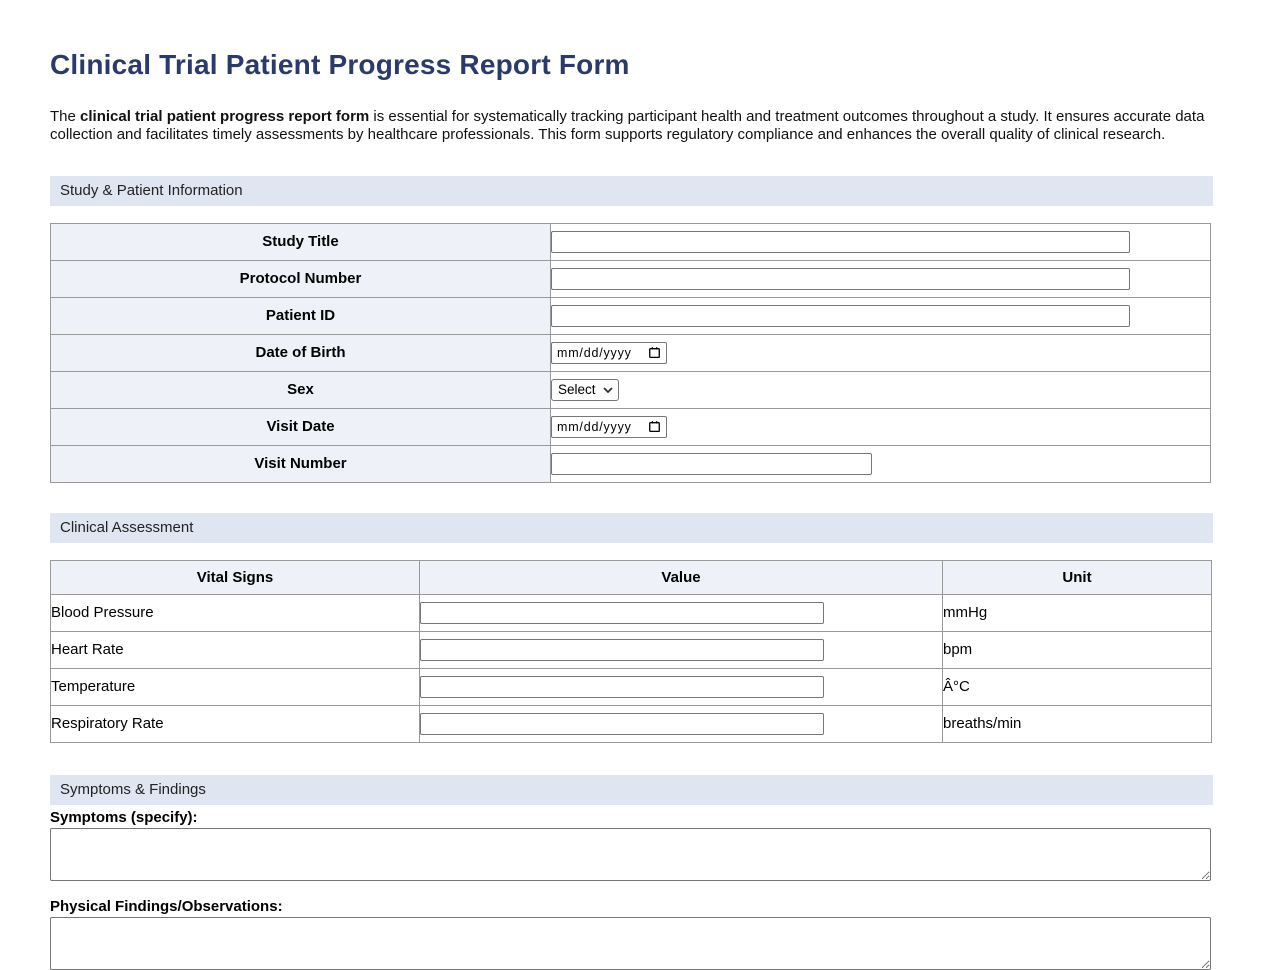  I want to click on section-header-clinical-assessment: Clinical Assessment, so click(631, 527).